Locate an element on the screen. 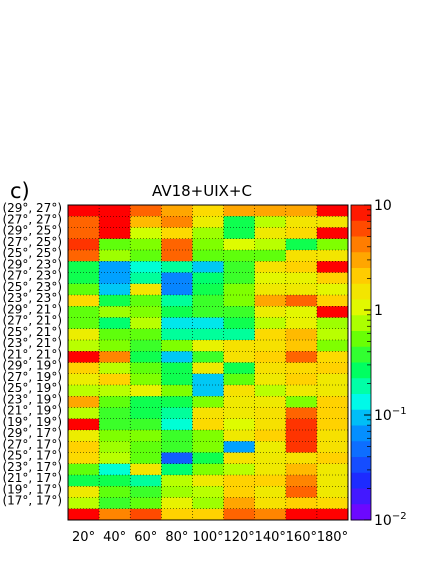  colorbar-tick-labels: 10 1 10⁻¹ 10⁻² is located at coordinates (385, 363).